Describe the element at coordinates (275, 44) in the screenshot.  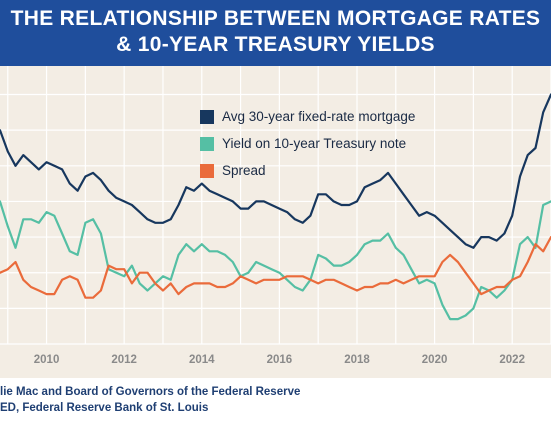
I see `chart-title-line-2: & 10-YEAR TREASURY YIELDS` at that location.